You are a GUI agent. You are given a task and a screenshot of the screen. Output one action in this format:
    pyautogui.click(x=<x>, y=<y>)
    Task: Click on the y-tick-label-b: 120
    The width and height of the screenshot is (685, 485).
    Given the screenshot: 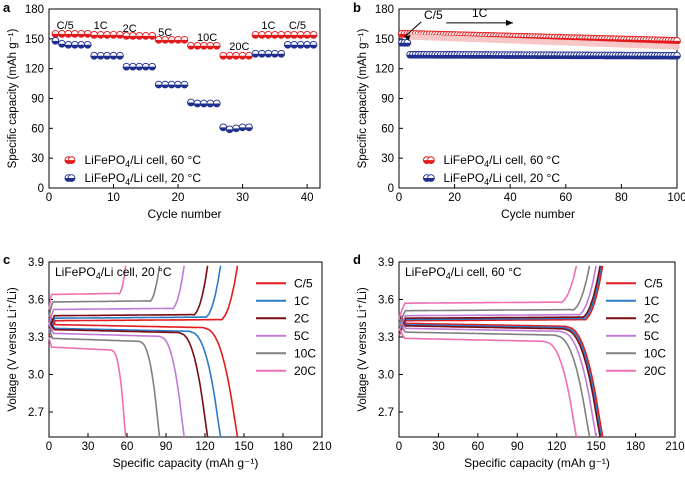 What is the action you would take?
    pyautogui.click(x=384, y=70)
    